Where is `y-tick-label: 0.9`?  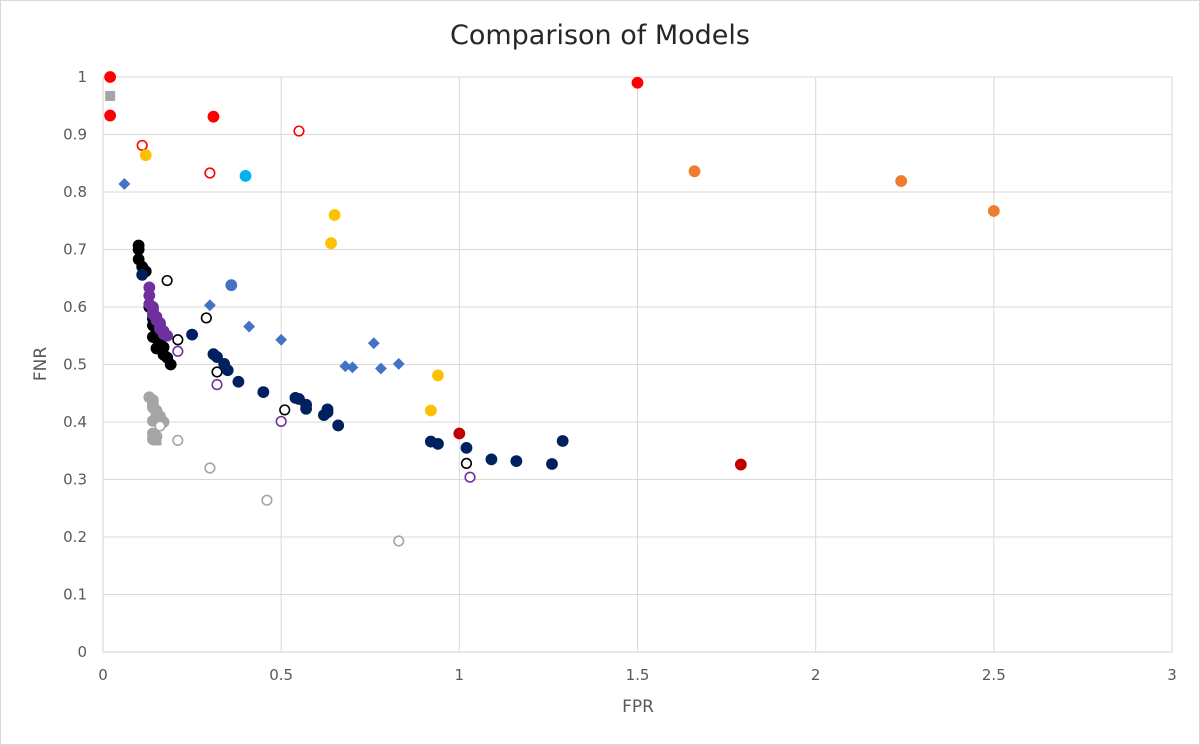
y-tick-label: 0.9 is located at coordinates (75, 135).